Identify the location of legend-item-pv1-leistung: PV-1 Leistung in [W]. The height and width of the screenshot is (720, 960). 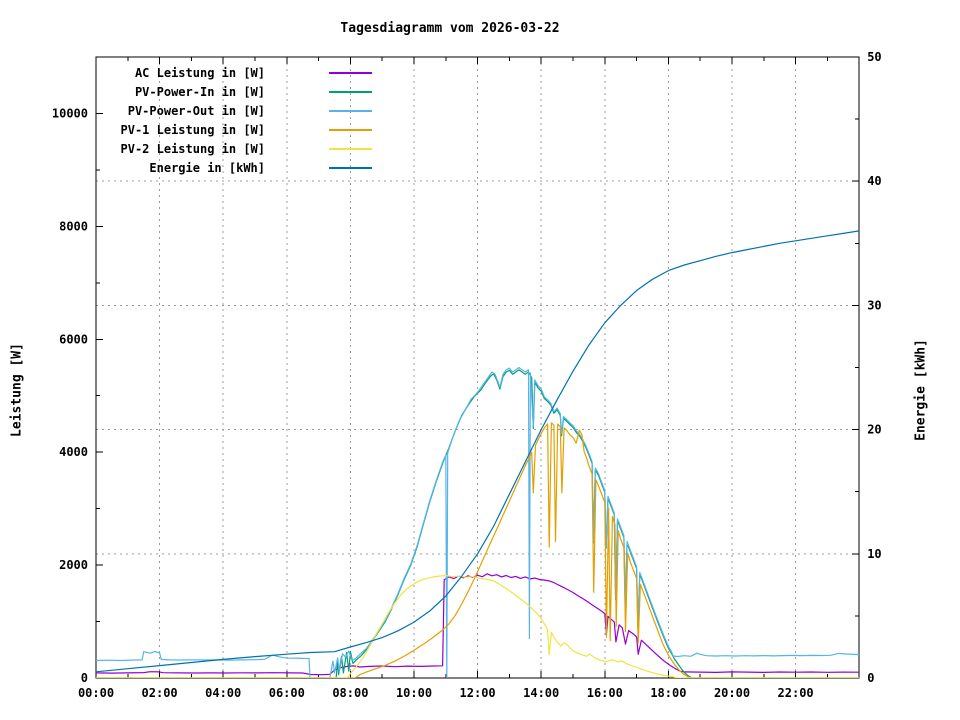
(238, 129).